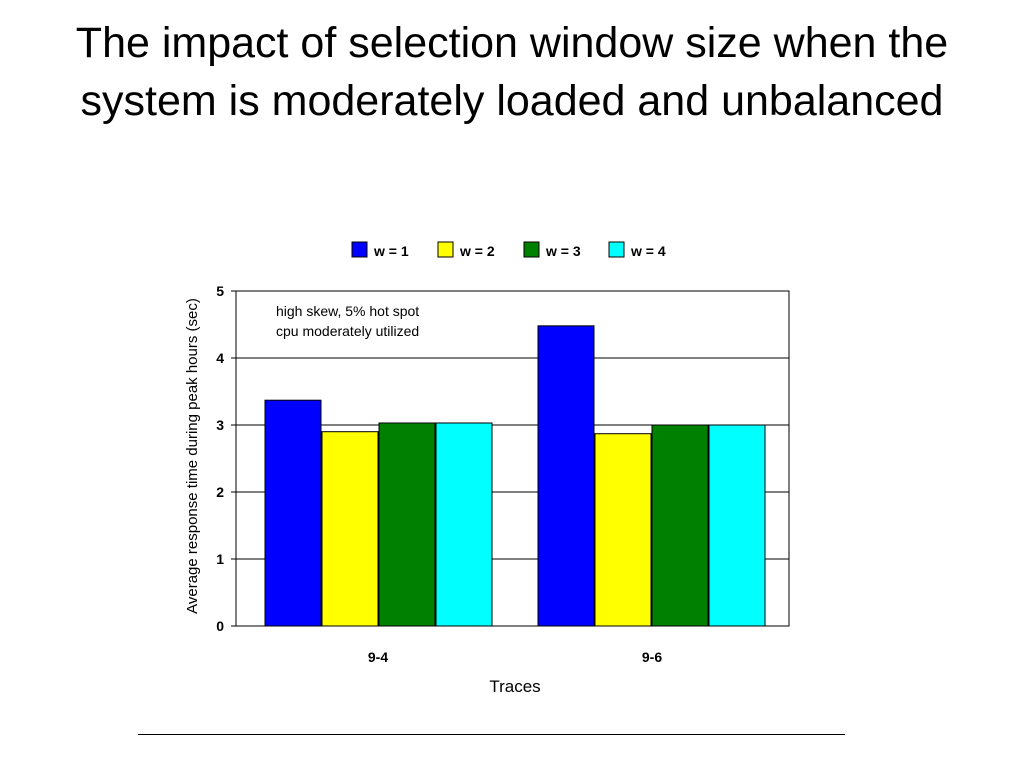  I want to click on y-tick-label: 1, so click(220, 559).